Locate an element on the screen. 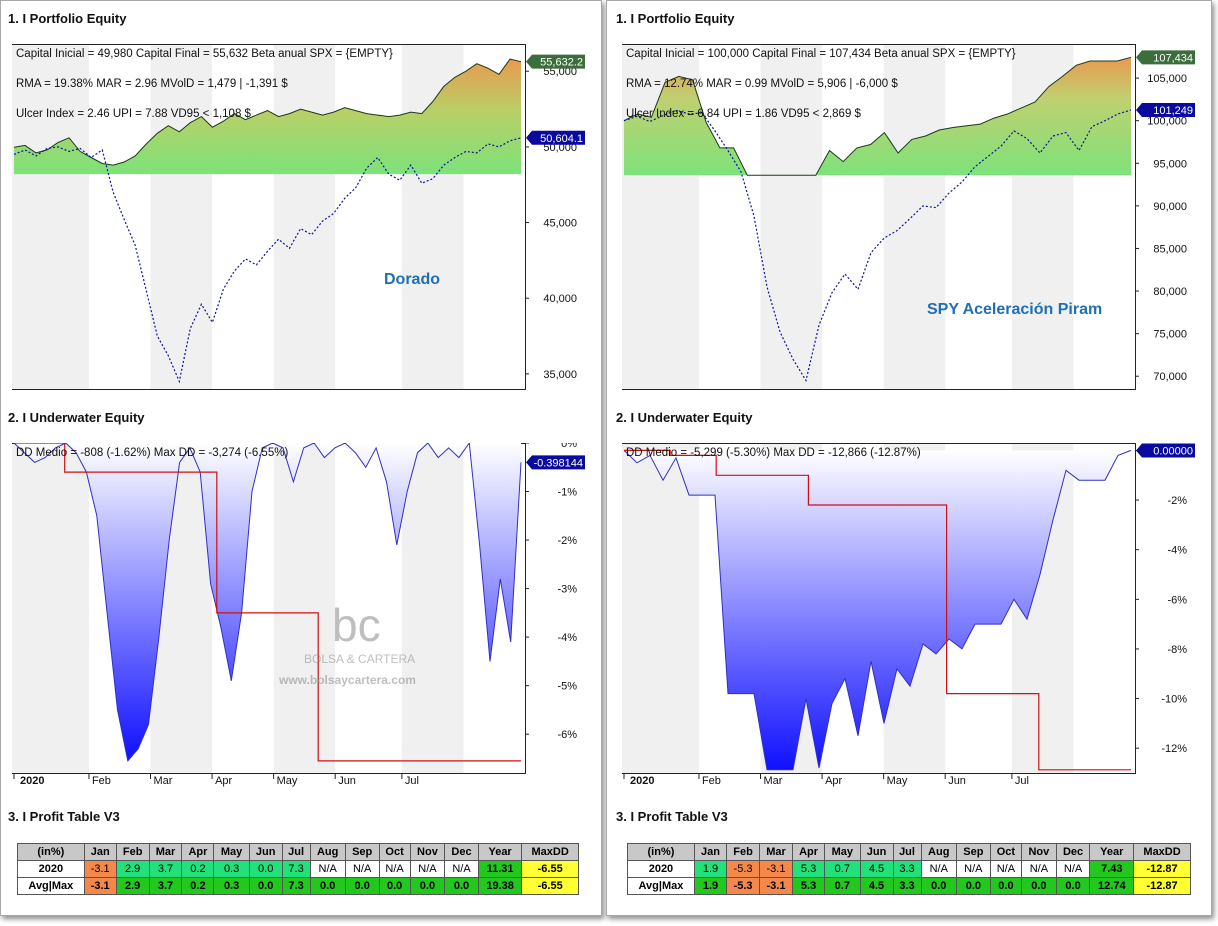  y-tick-label: -12% is located at coordinates (1174, 749).